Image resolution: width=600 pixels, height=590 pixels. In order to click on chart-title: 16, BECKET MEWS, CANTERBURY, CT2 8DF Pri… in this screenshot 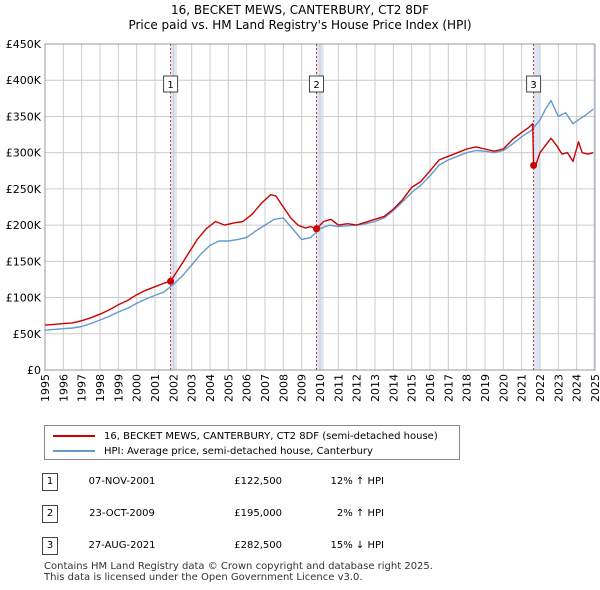, I will do `click(300, 18)`.